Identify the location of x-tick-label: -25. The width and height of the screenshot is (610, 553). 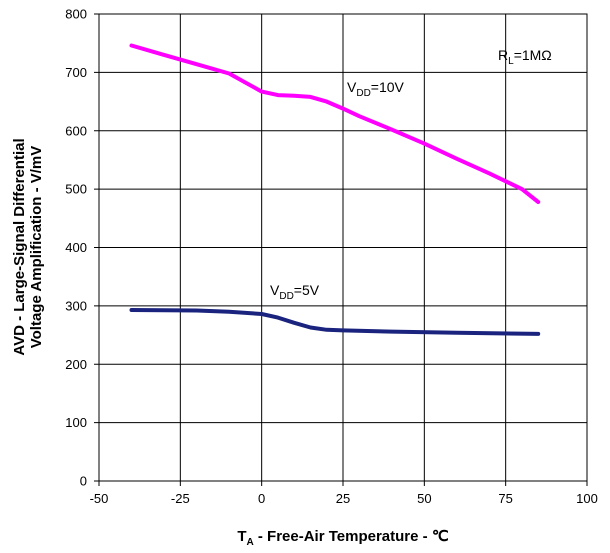
(180, 498).